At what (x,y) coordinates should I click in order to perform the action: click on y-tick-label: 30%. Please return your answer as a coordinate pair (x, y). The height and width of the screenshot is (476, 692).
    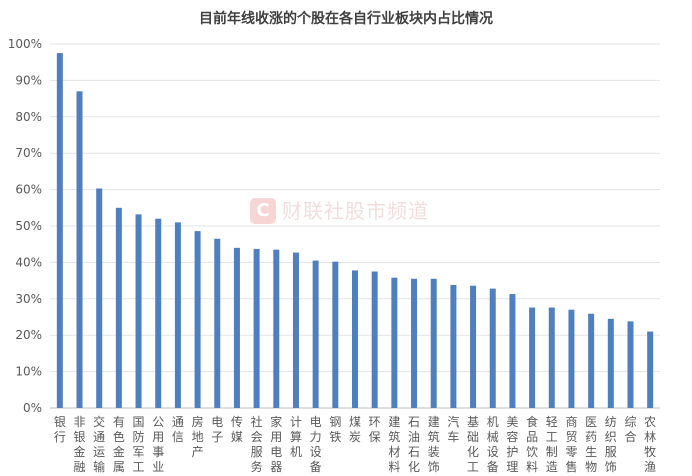
    Looking at the image, I should click on (28, 299).